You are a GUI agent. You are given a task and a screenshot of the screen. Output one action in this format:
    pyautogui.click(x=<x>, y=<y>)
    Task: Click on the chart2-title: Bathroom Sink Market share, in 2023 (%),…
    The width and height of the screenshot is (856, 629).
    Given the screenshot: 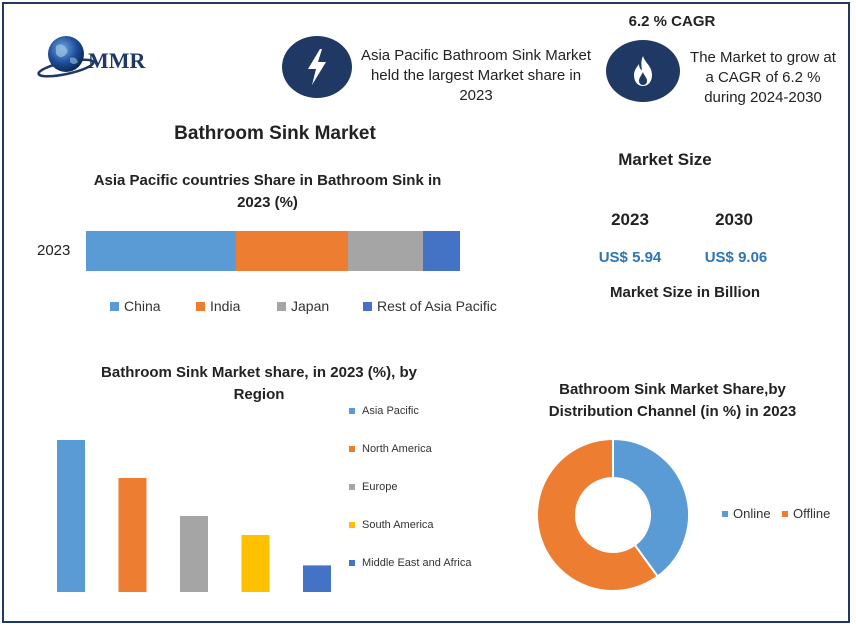 What is the action you would take?
    pyautogui.click(x=259, y=383)
    